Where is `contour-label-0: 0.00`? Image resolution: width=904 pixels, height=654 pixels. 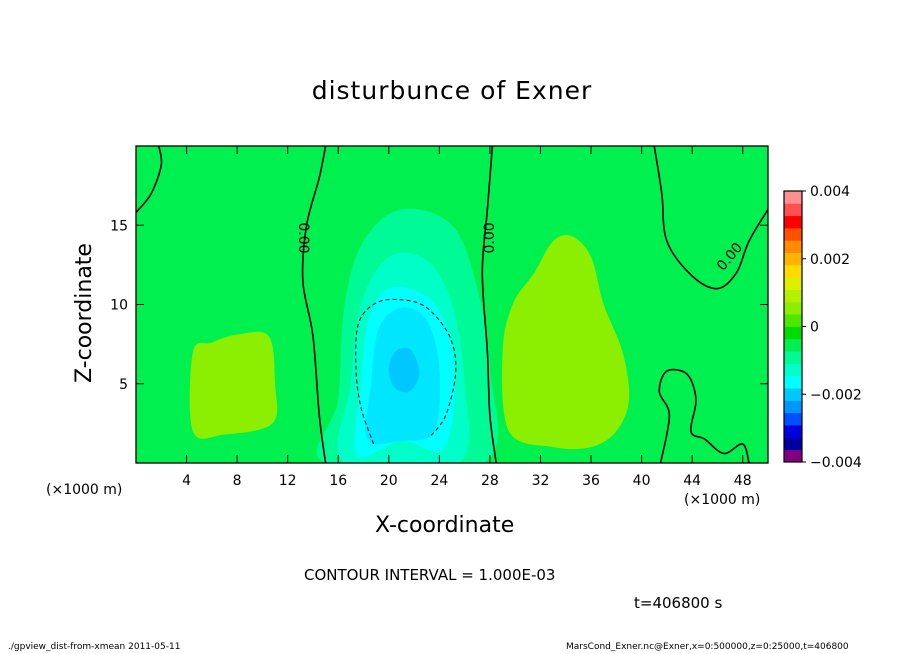 contour-label-0: 0.00 is located at coordinates (303, 237).